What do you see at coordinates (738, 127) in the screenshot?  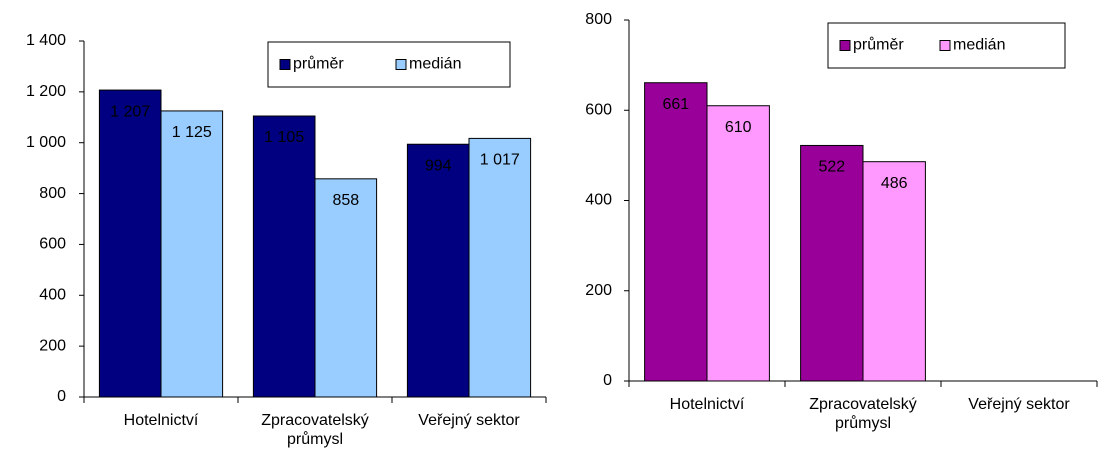 I see `value-label: 610` at bounding box center [738, 127].